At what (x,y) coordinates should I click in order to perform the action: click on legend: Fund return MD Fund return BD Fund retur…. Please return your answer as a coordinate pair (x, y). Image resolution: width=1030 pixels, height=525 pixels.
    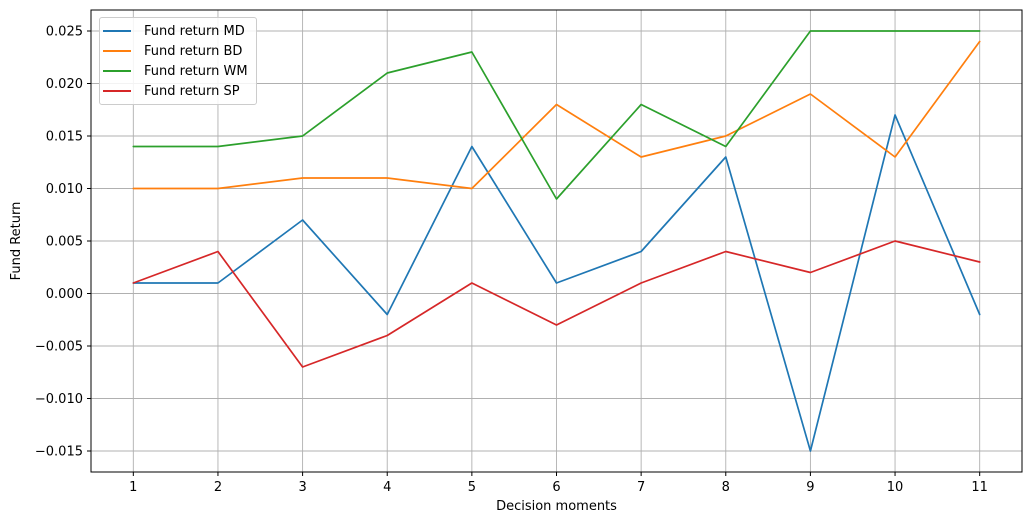
    Looking at the image, I should click on (178, 61).